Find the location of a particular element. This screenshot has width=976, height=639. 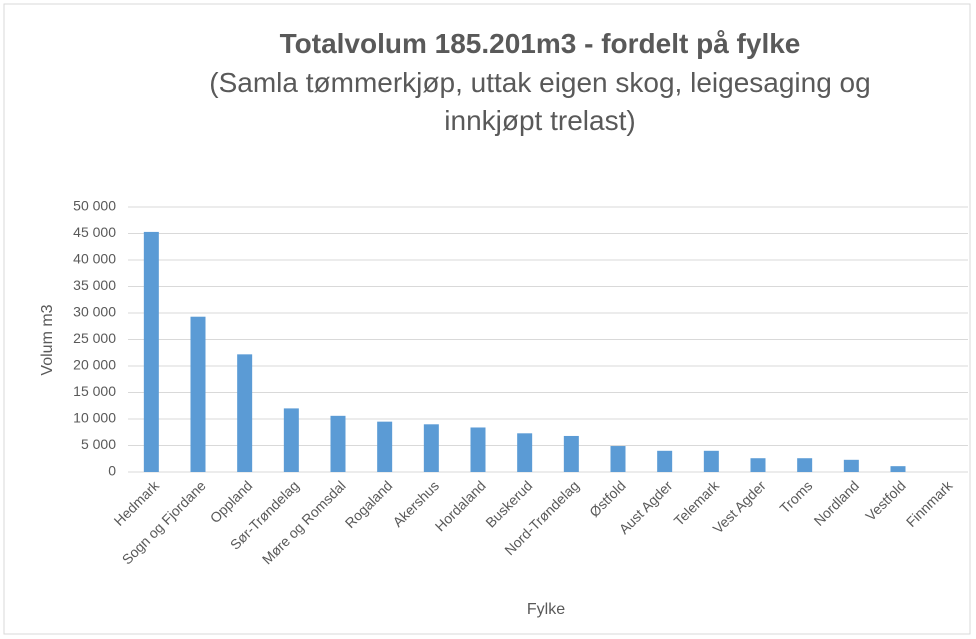

y-tick-label: 0 is located at coordinates (112, 471).